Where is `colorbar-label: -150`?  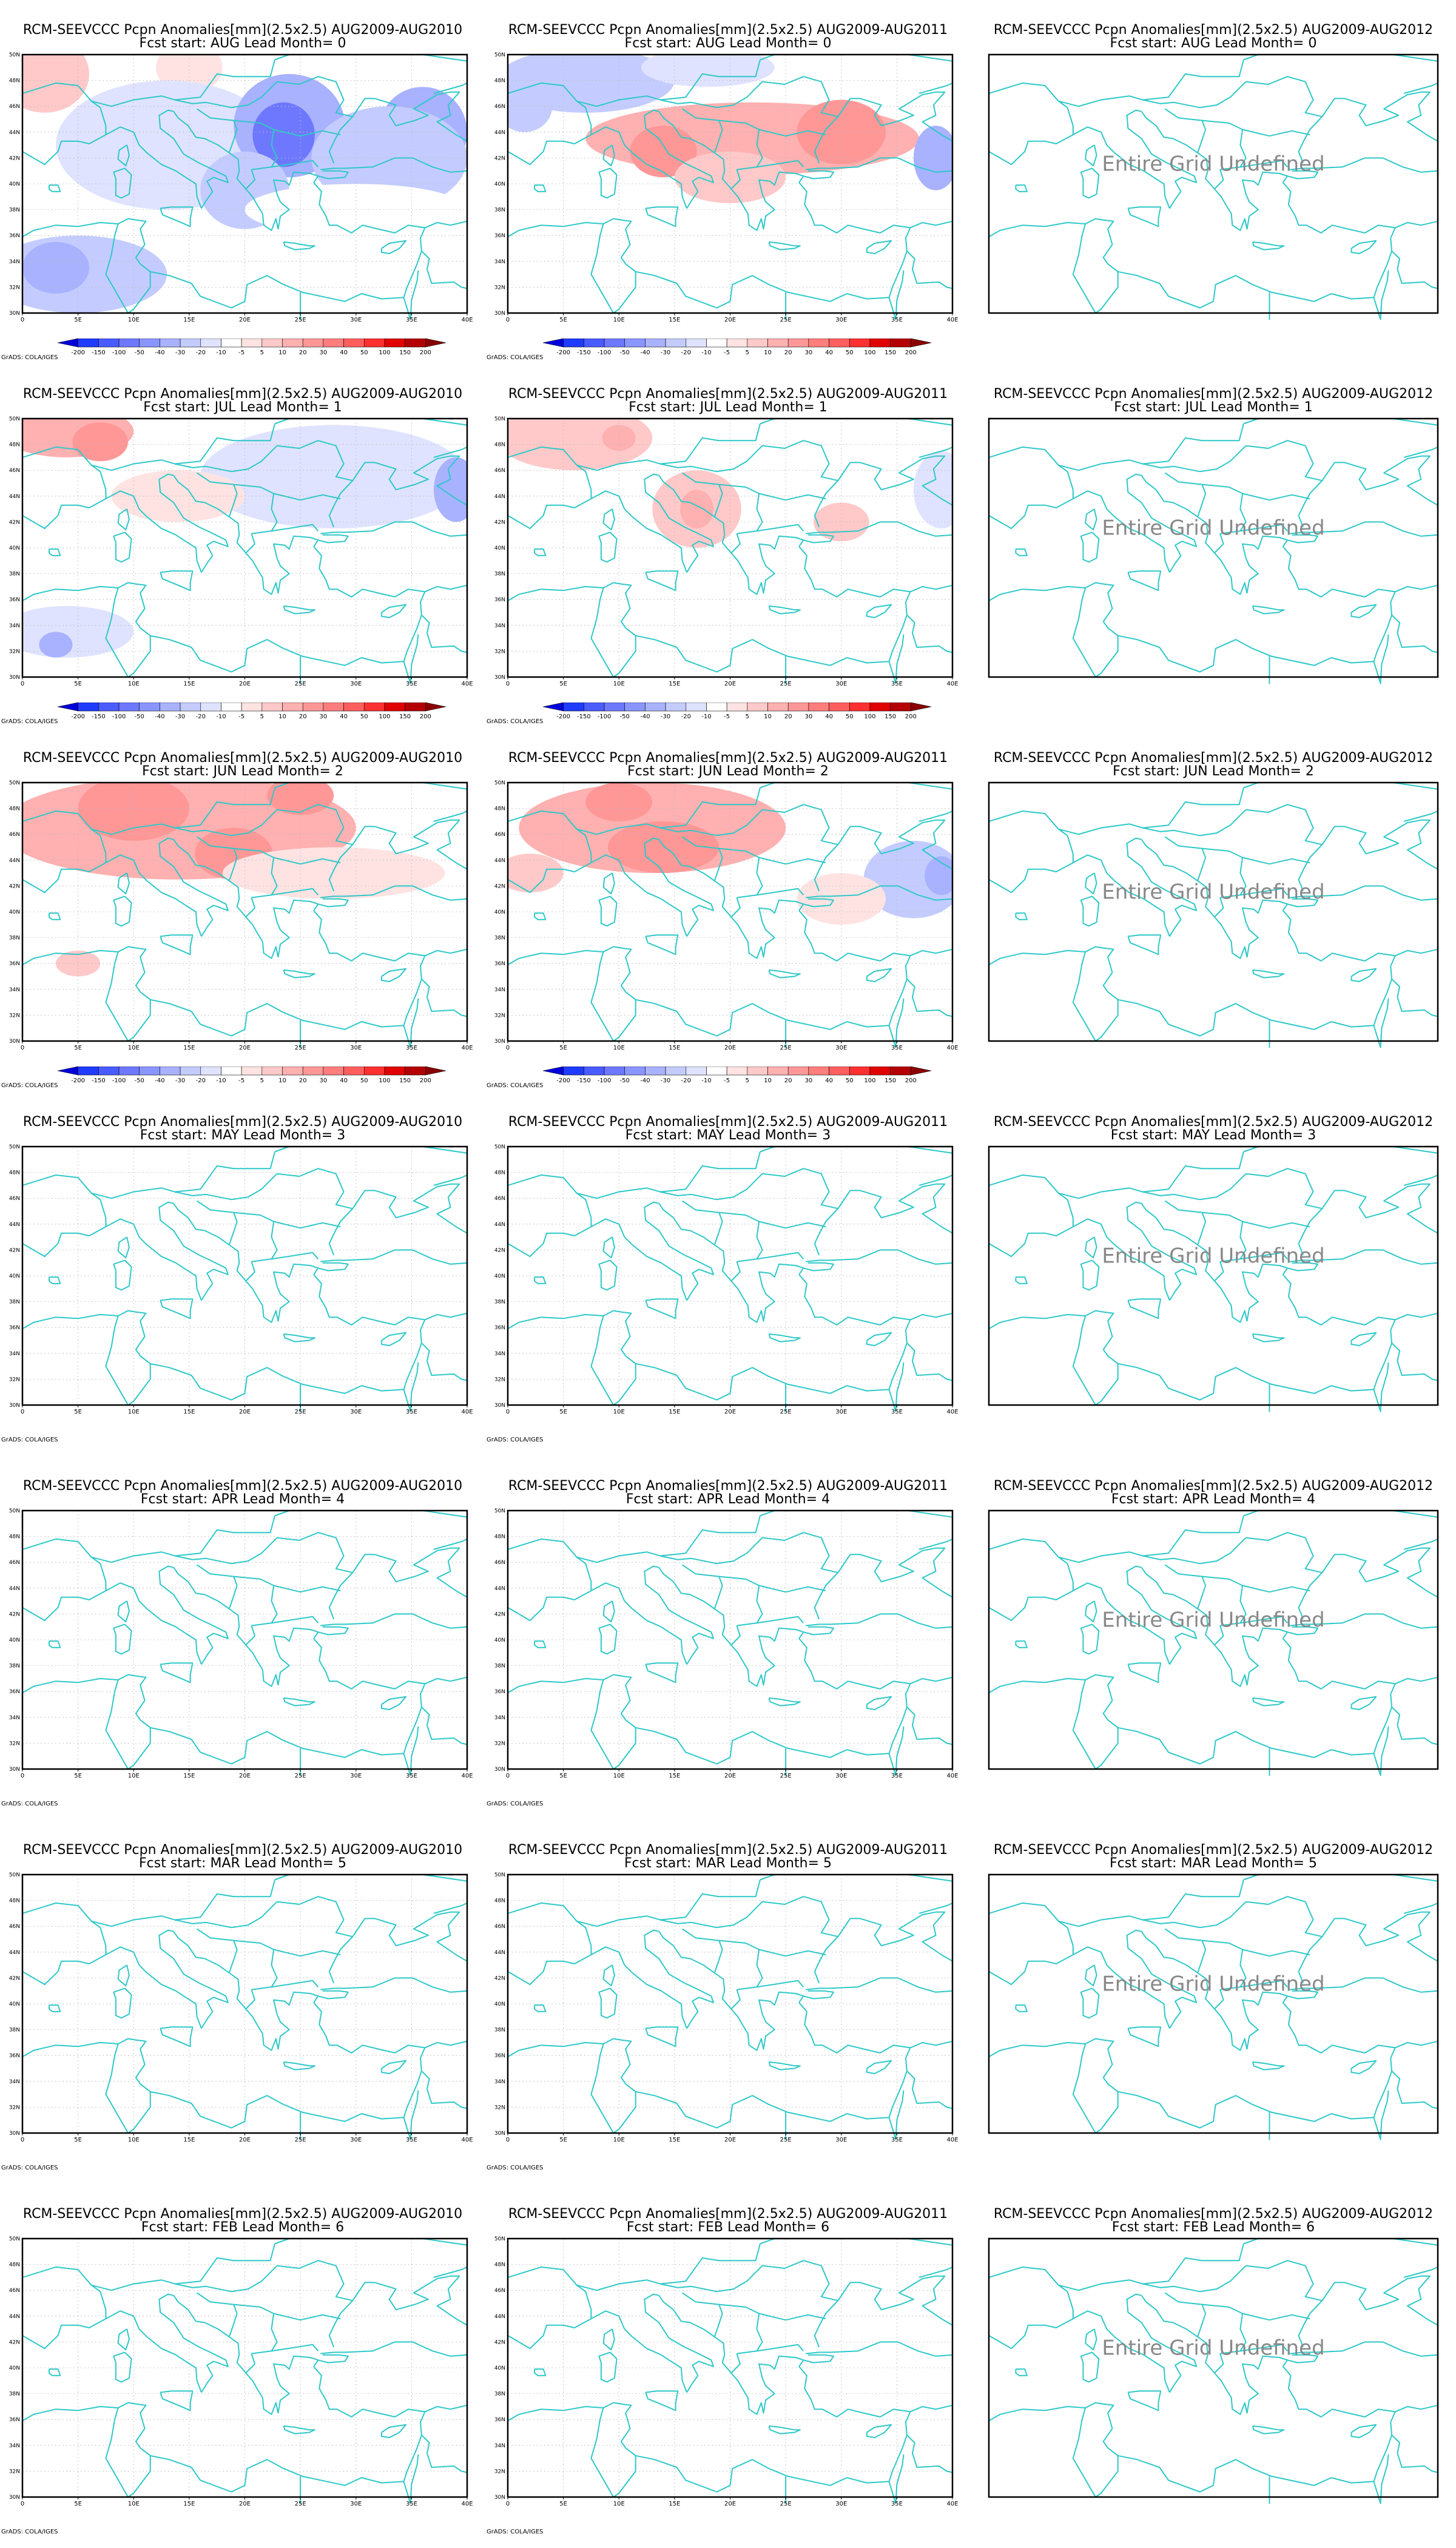
colorbar-label: -150 is located at coordinates (99, 716).